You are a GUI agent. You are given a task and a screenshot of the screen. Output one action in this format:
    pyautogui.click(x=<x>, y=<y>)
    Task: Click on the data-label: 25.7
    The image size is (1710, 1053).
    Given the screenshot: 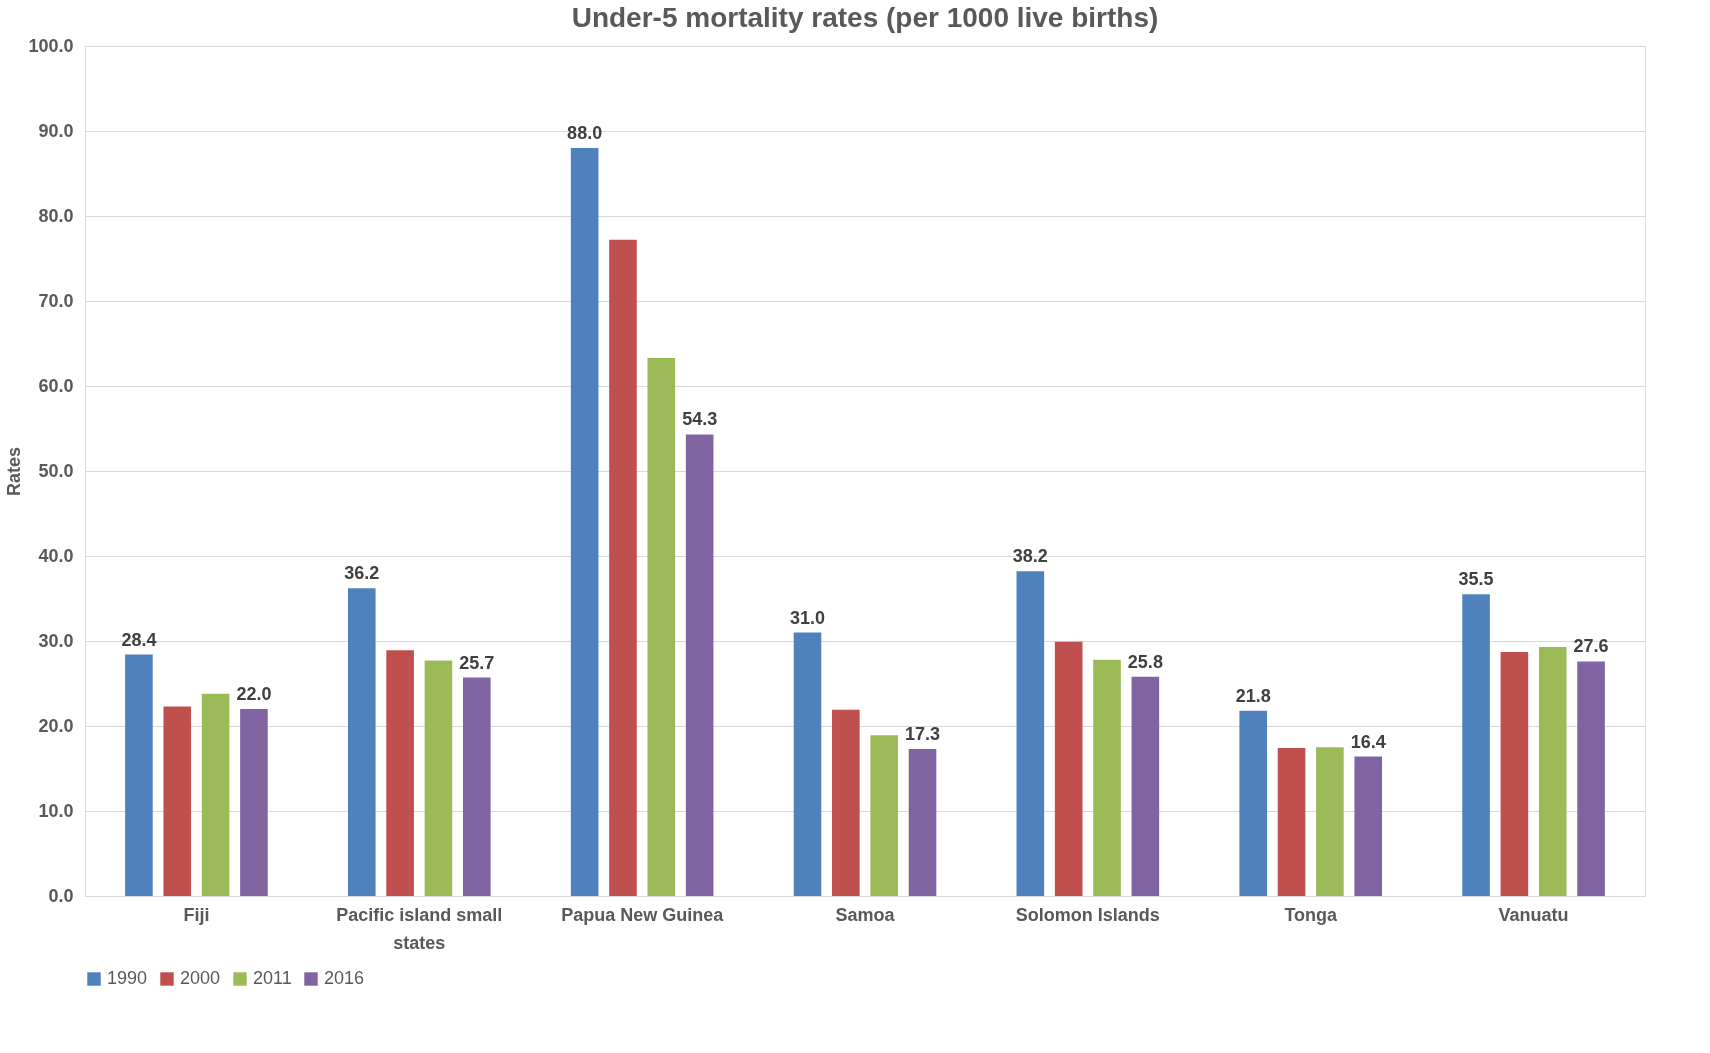 What is the action you would take?
    pyautogui.click(x=477, y=662)
    